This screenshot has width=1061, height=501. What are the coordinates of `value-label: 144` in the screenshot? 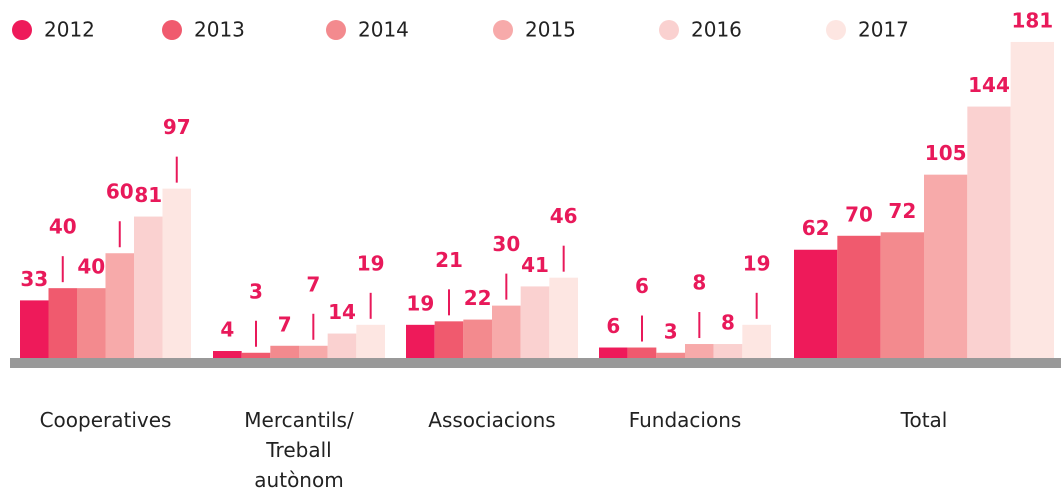 It's located at (989, 85).